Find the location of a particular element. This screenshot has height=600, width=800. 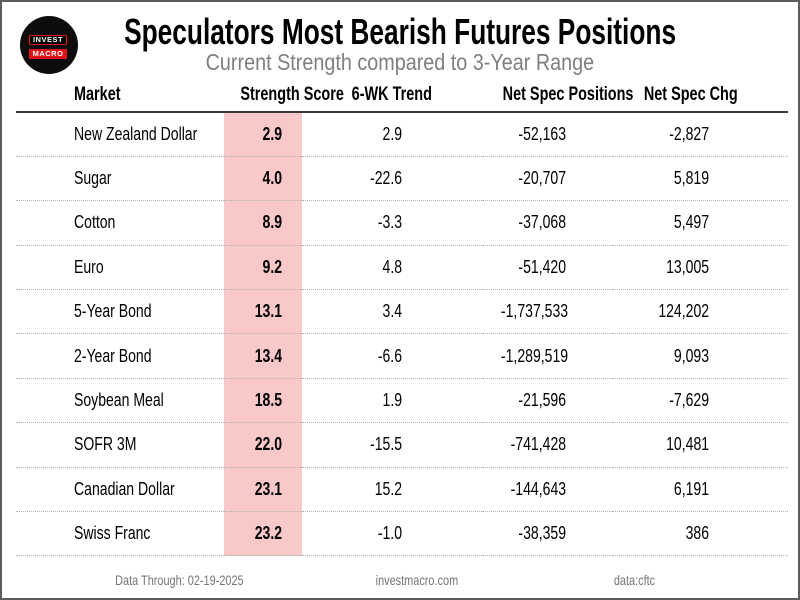

net-chg-cell: 124,202 is located at coordinates (700, 312).